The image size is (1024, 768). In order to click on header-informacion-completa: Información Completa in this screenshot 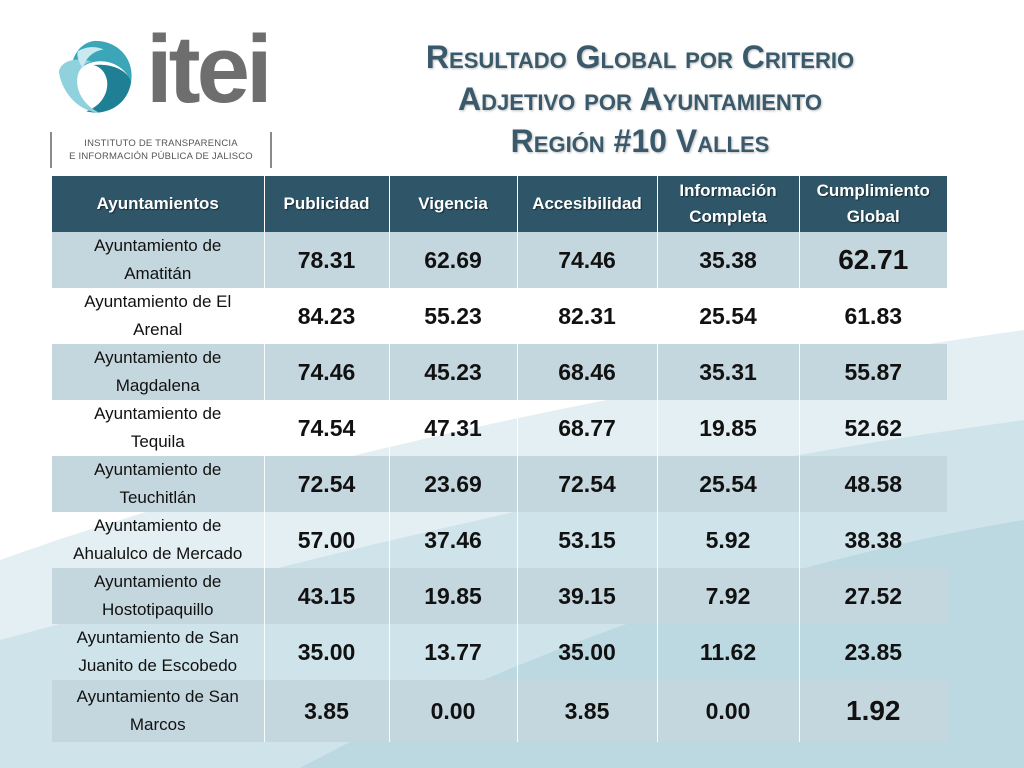, I will do `click(728, 204)`.